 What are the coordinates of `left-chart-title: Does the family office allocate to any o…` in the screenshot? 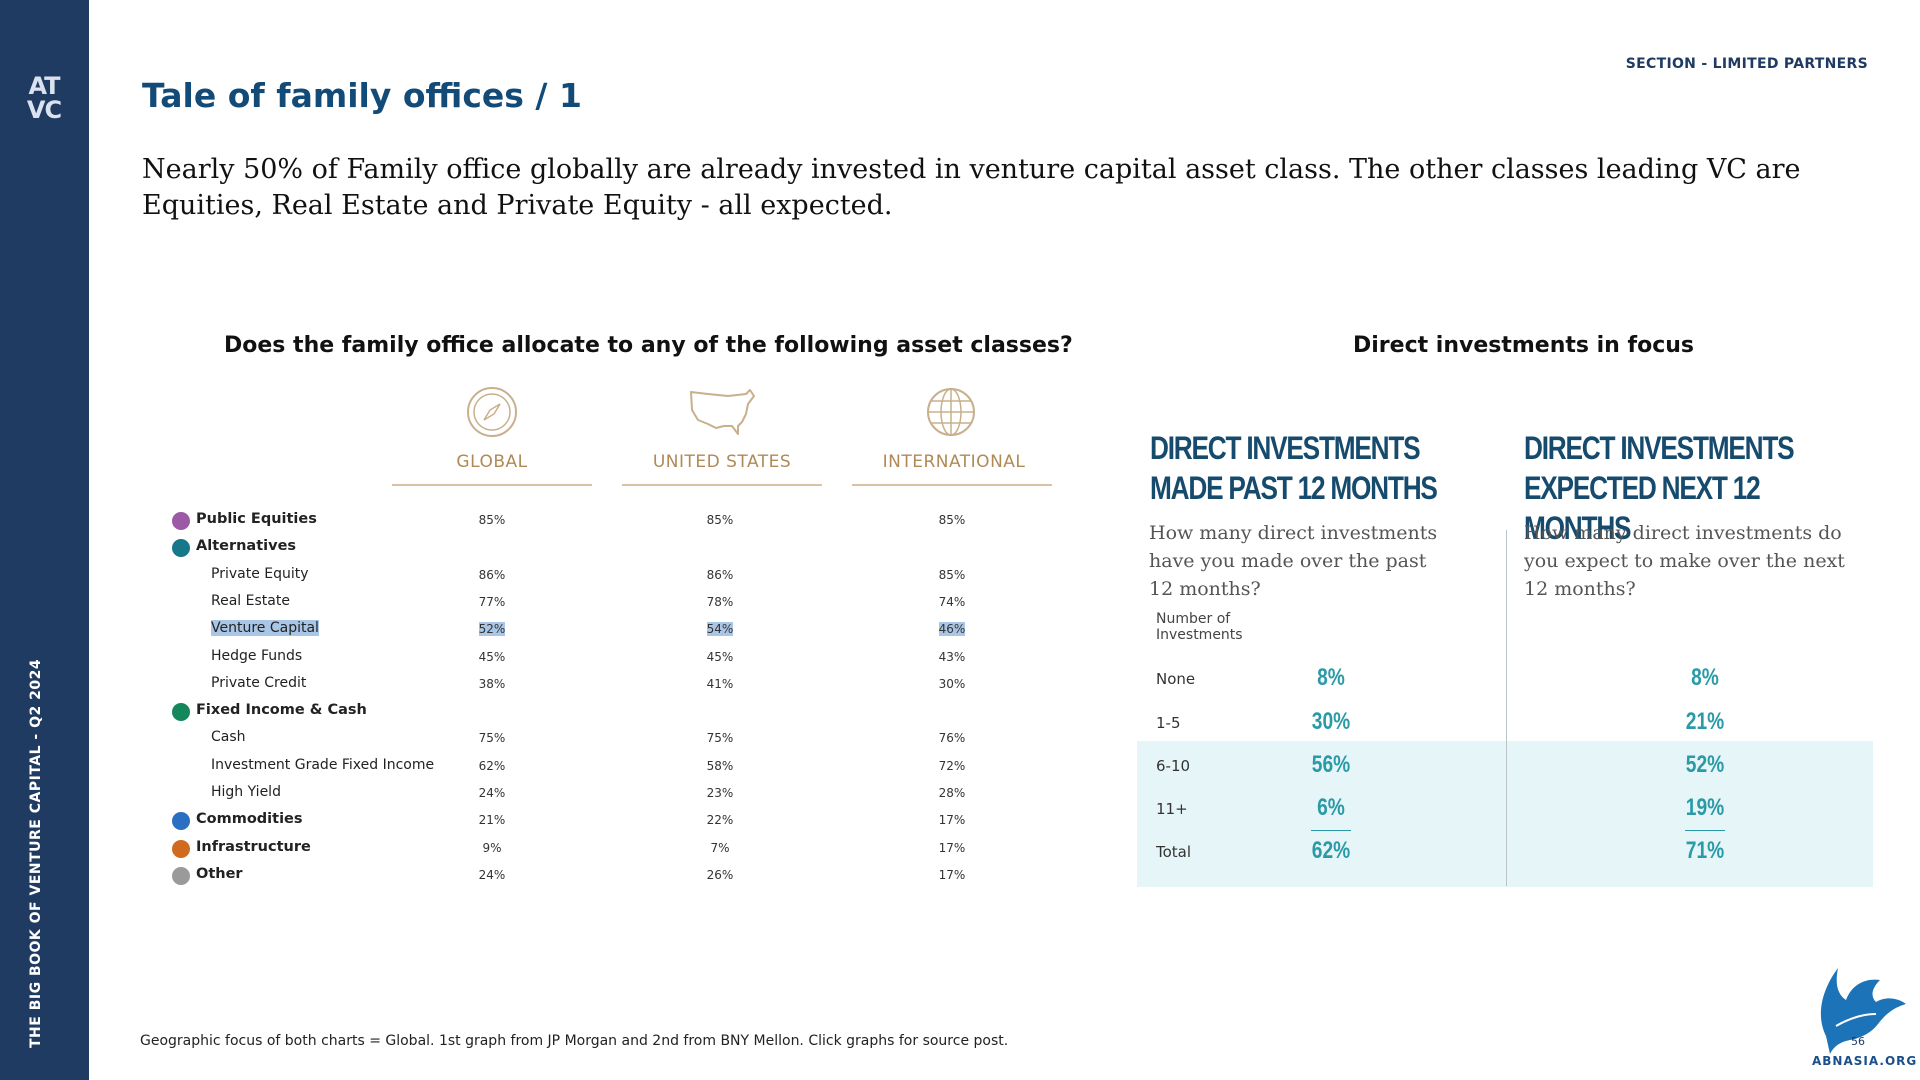 It's located at (648, 345).